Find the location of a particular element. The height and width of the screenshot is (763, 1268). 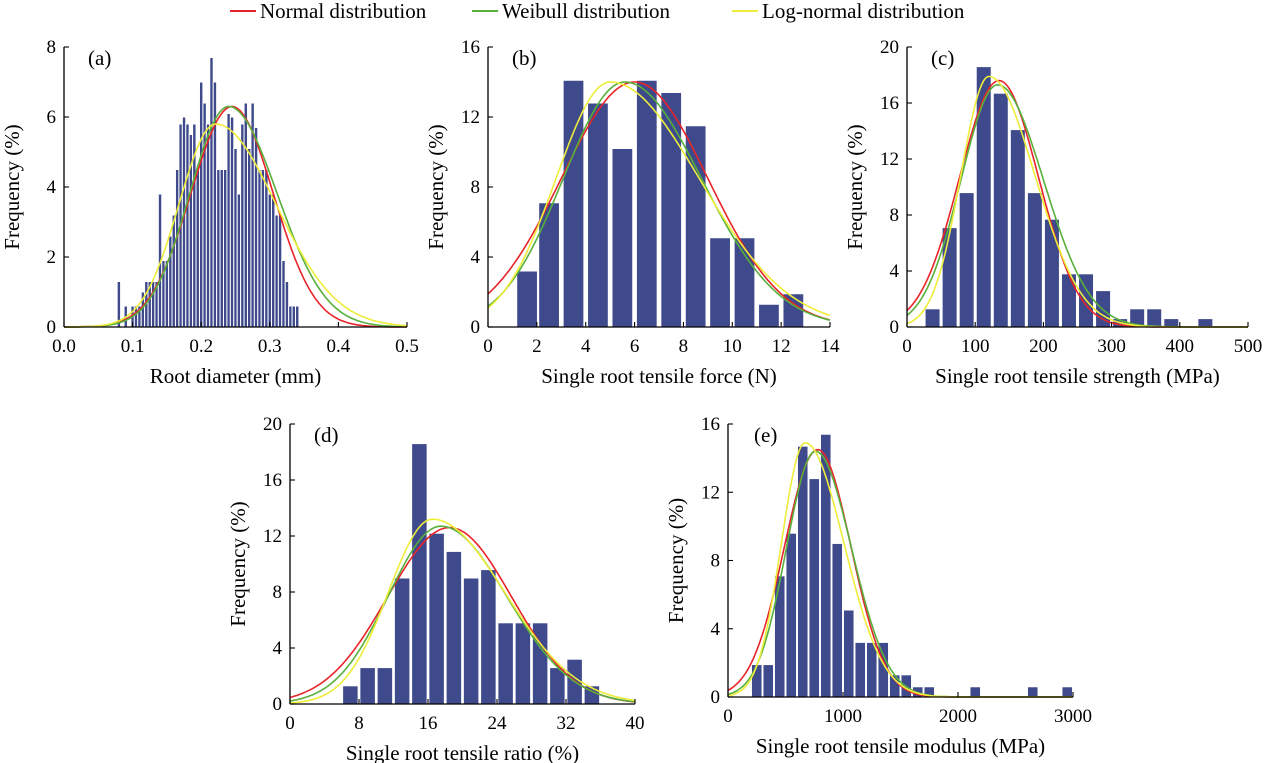

legend-label-lognormal: Log-normal distribution is located at coordinates (863, 11).